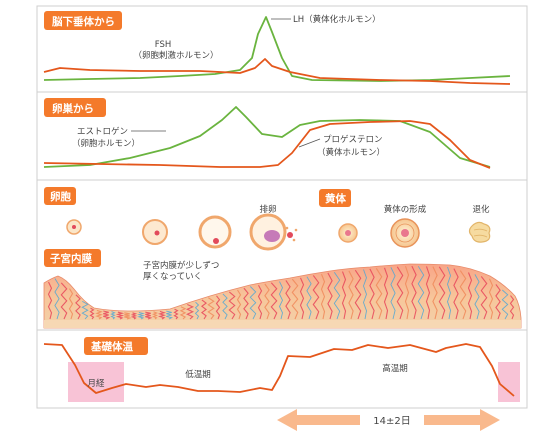 The height and width of the screenshot is (432, 560). Describe the element at coordinates (479, 232) in the screenshot. I see `corpus-albicans` at that location.